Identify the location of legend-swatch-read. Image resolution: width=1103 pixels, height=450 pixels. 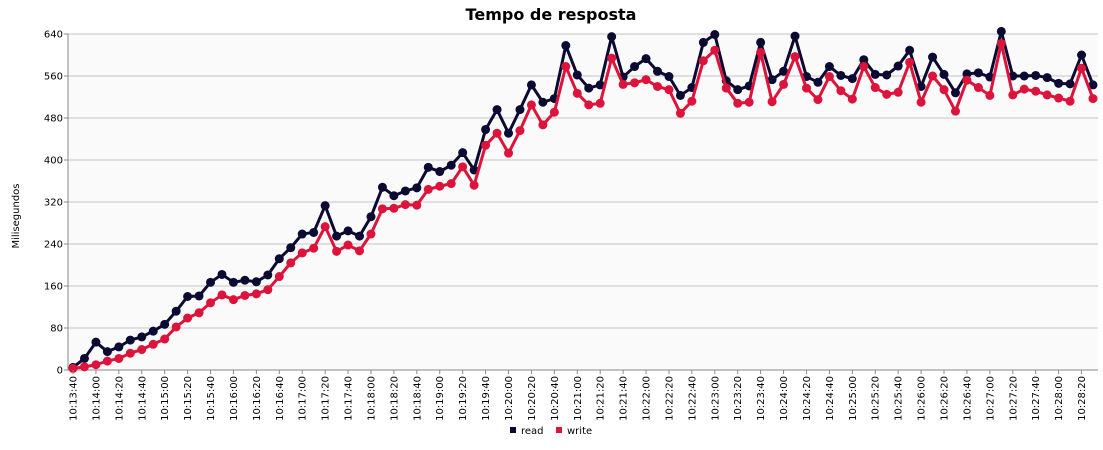
(513, 430).